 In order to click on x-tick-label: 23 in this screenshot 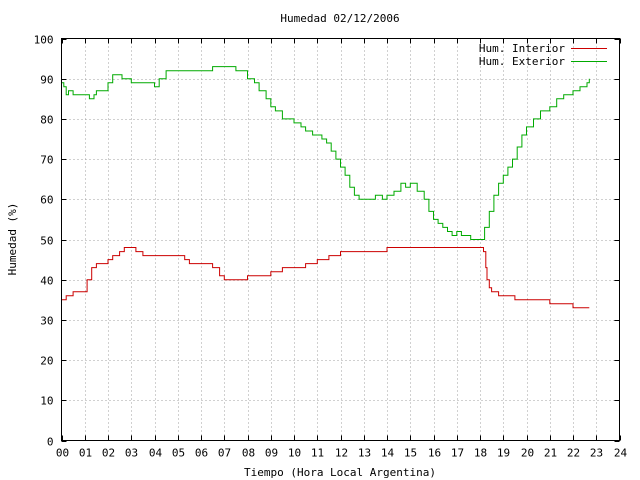, I will do `click(596, 453)`.